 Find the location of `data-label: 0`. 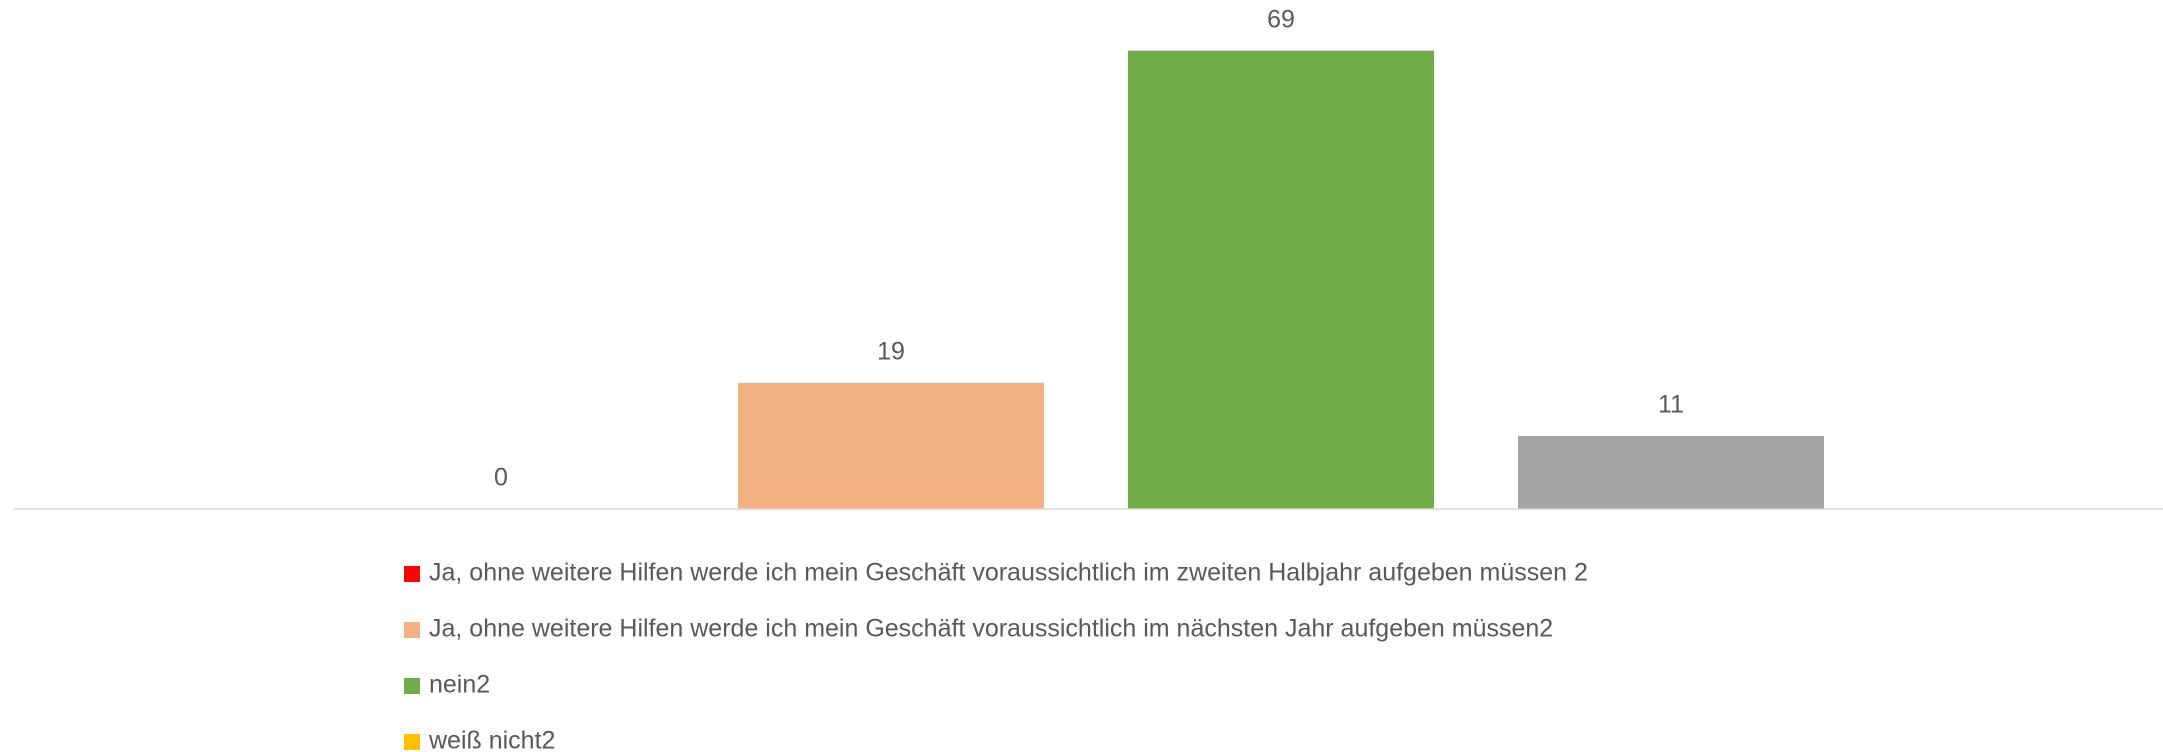

data-label: 0 is located at coordinates (501, 478).